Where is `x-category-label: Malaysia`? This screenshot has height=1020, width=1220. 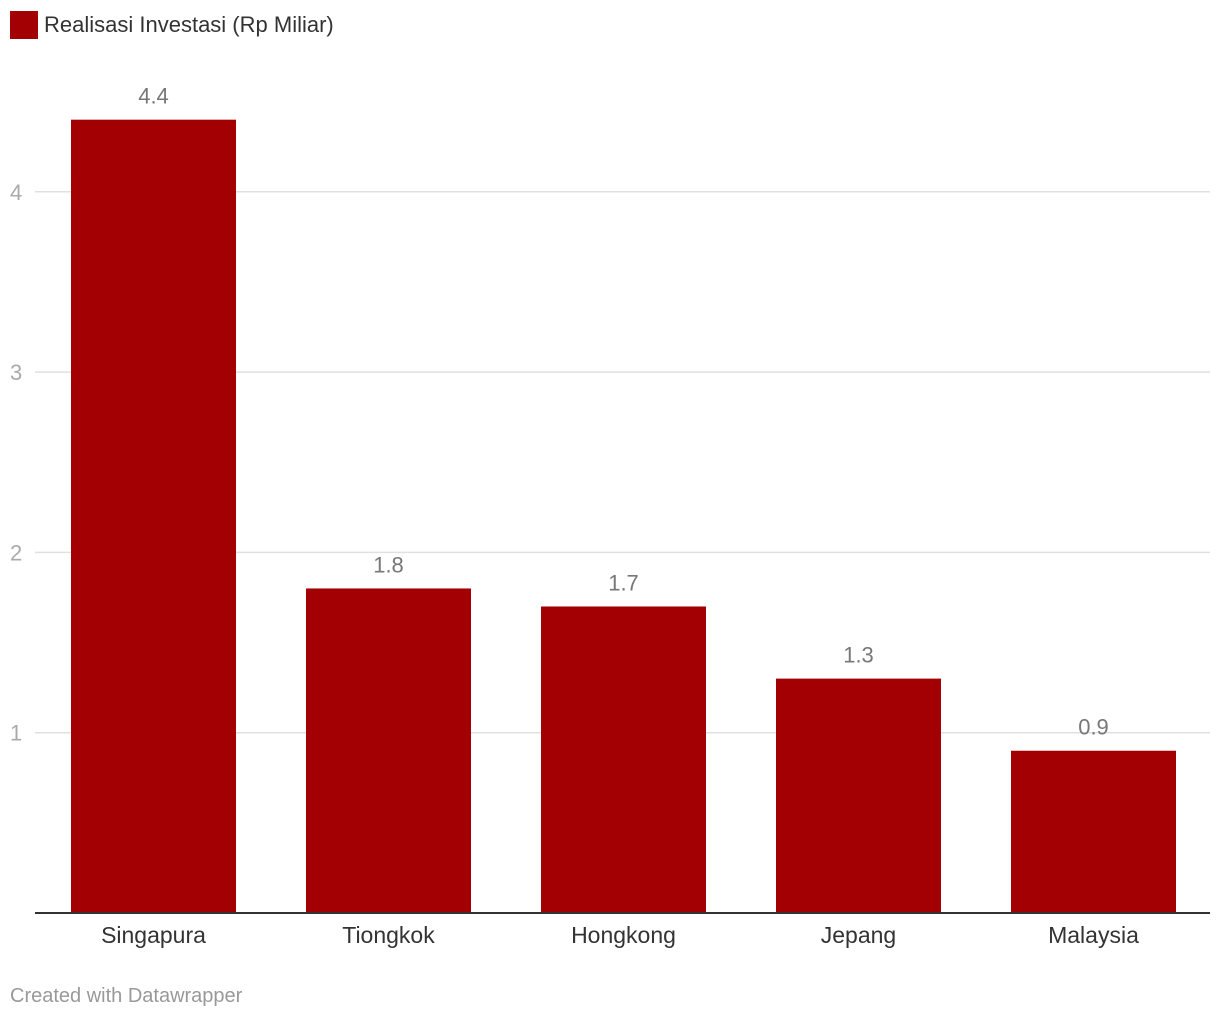
x-category-label: Malaysia is located at coordinates (1093, 935).